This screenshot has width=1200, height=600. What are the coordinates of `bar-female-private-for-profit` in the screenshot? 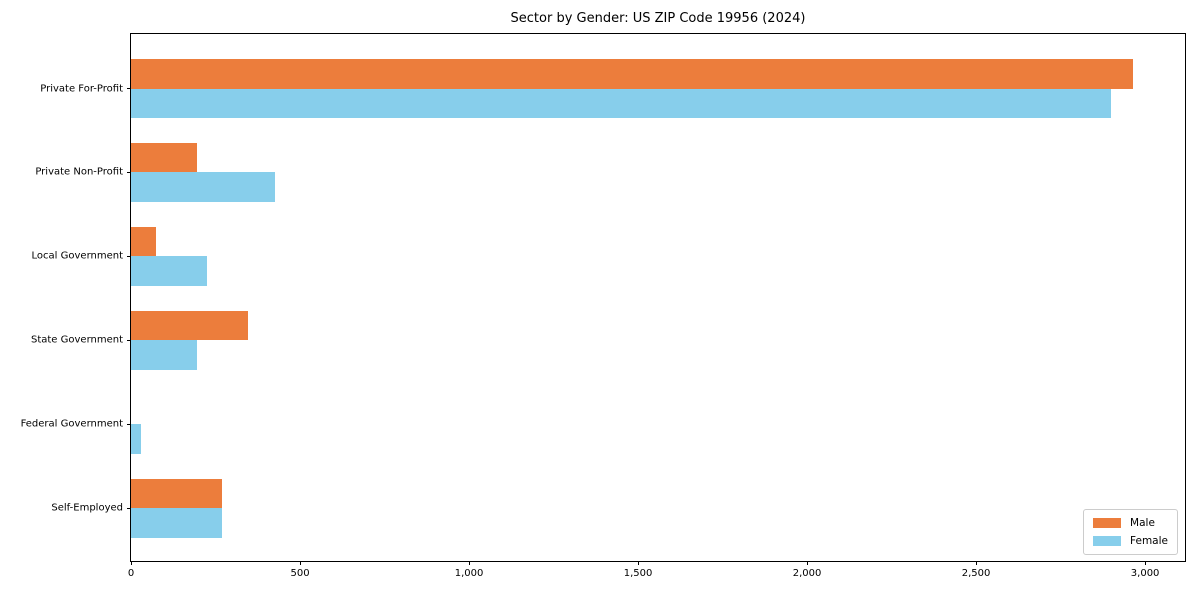 It's located at (621, 103).